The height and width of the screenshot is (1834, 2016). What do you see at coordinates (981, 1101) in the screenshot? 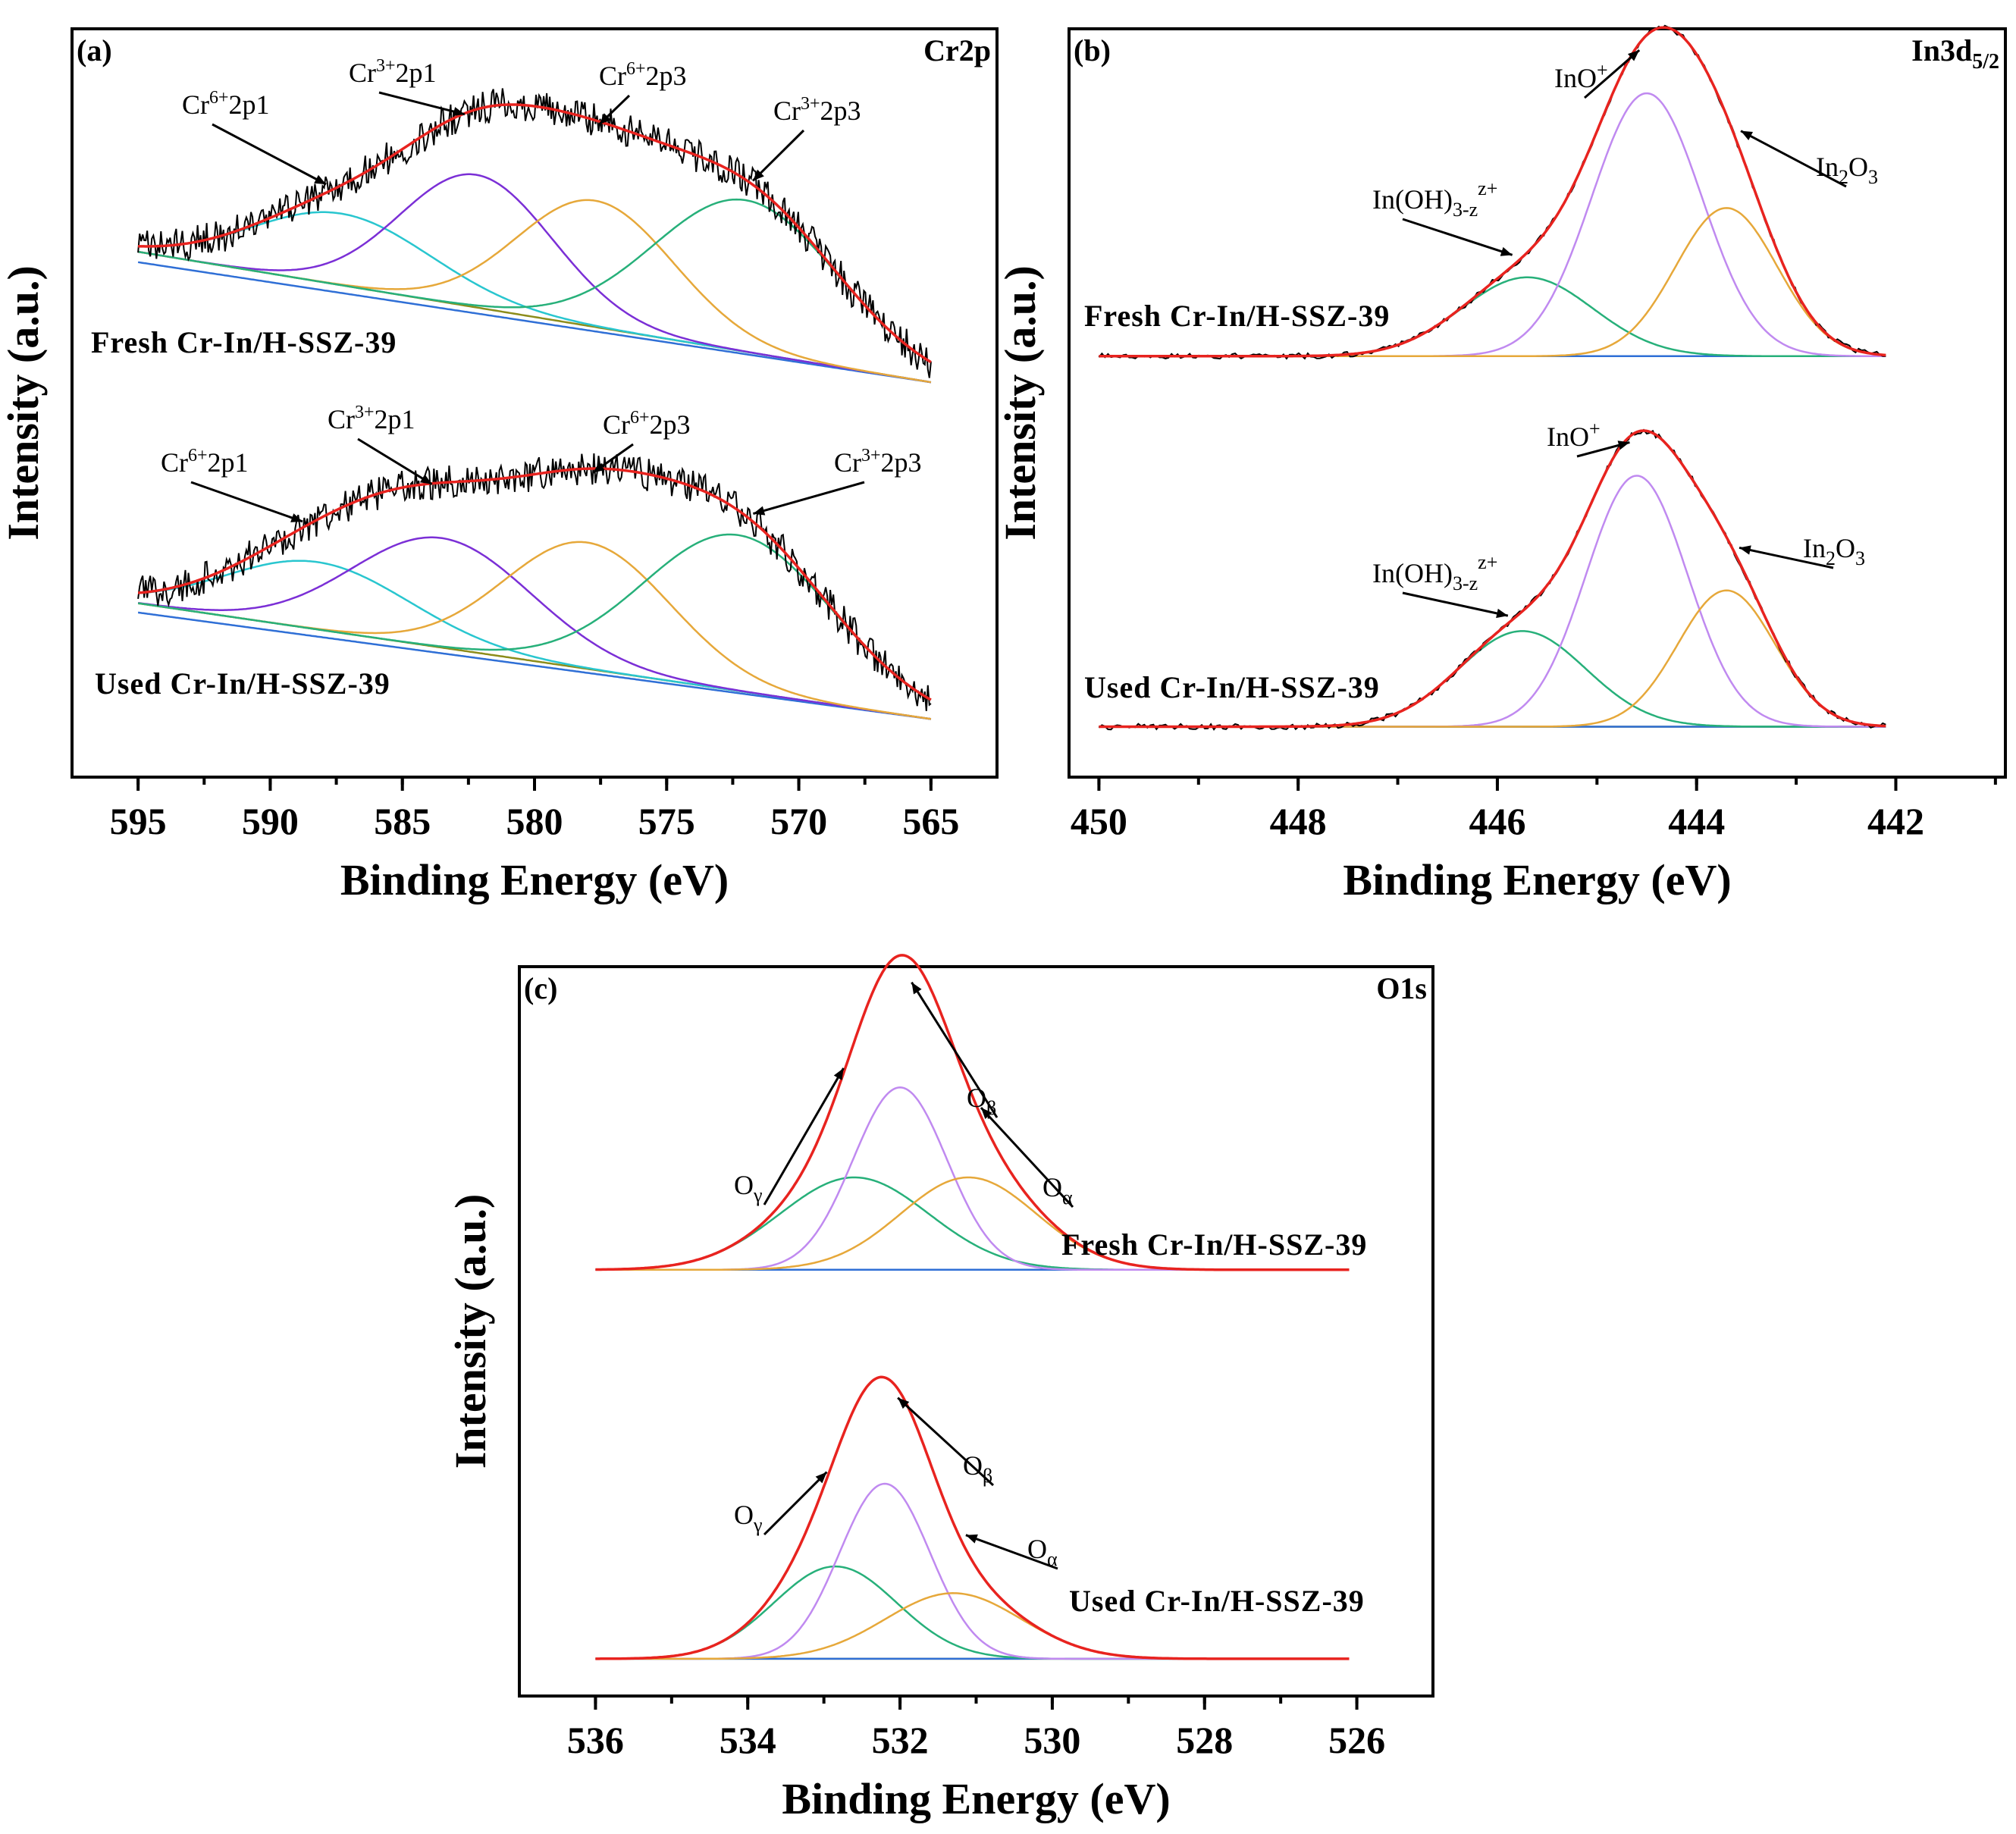
I see `peak-label: Oβ` at bounding box center [981, 1101].